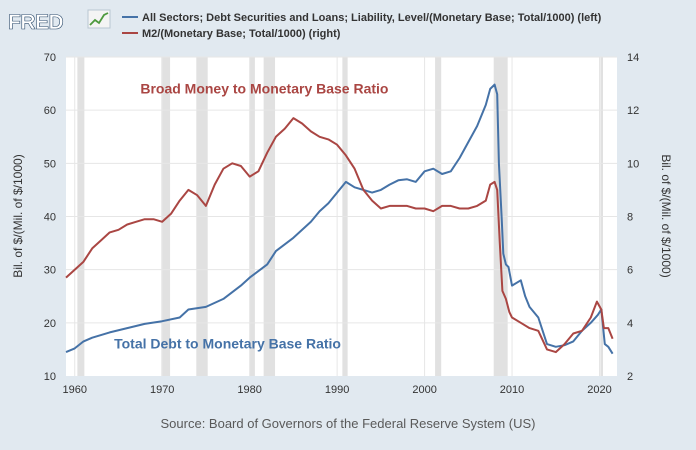  What do you see at coordinates (50, 271) in the screenshot?
I see `left-tick-30: 30` at bounding box center [50, 271].